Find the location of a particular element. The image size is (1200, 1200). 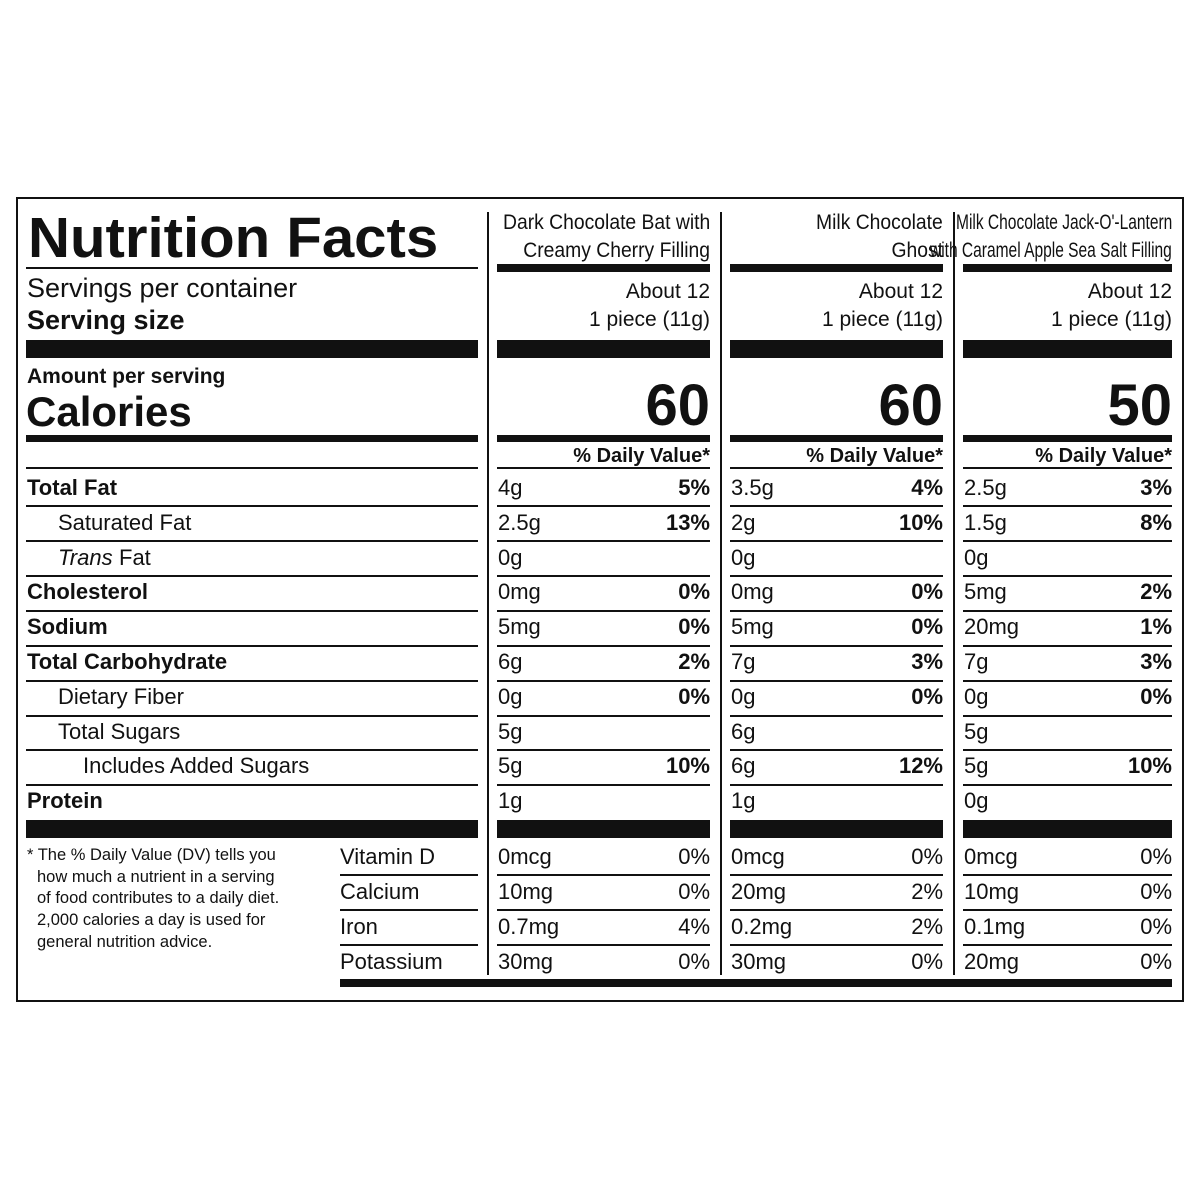

nutrient-name: Dietary Fiber is located at coordinates (121, 696).